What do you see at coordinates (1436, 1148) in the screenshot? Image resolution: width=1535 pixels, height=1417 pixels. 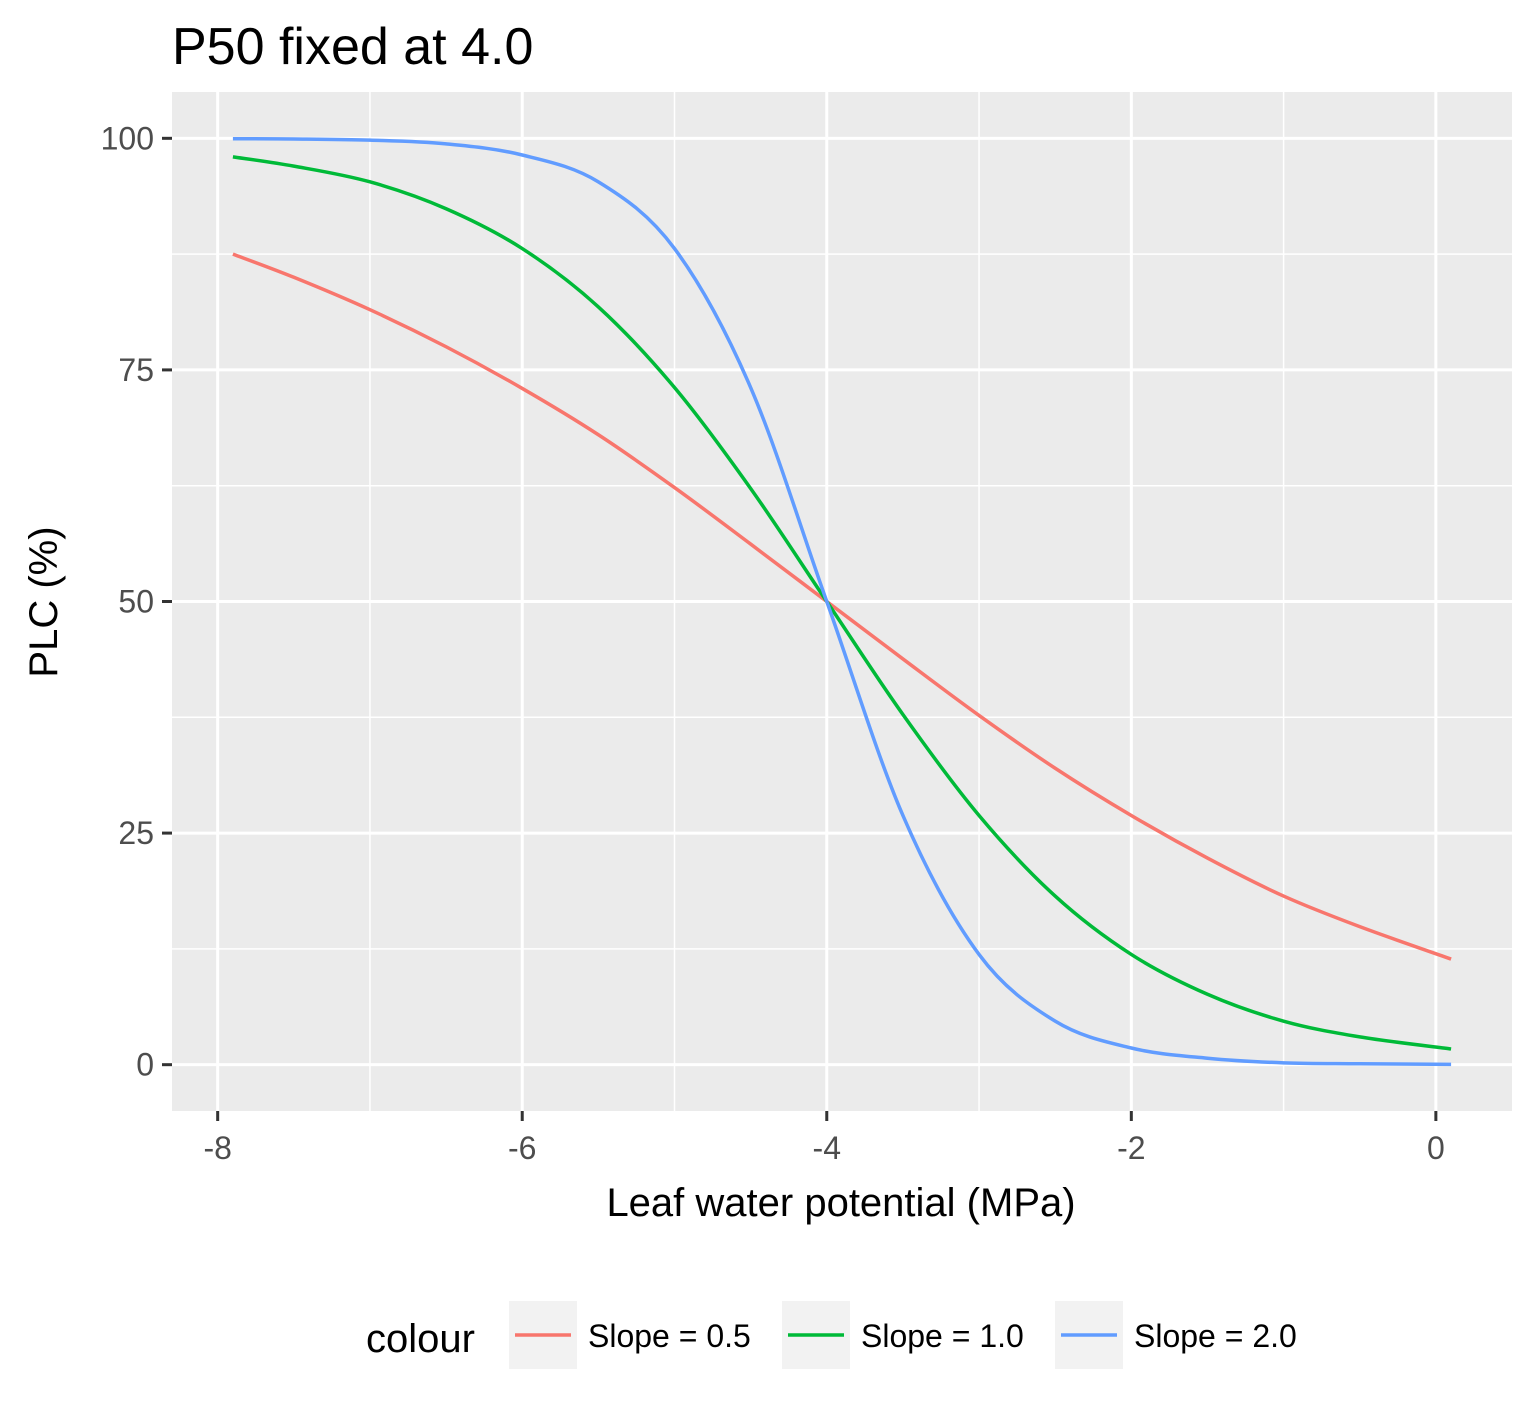 I see `x-tick-label: 0` at bounding box center [1436, 1148].